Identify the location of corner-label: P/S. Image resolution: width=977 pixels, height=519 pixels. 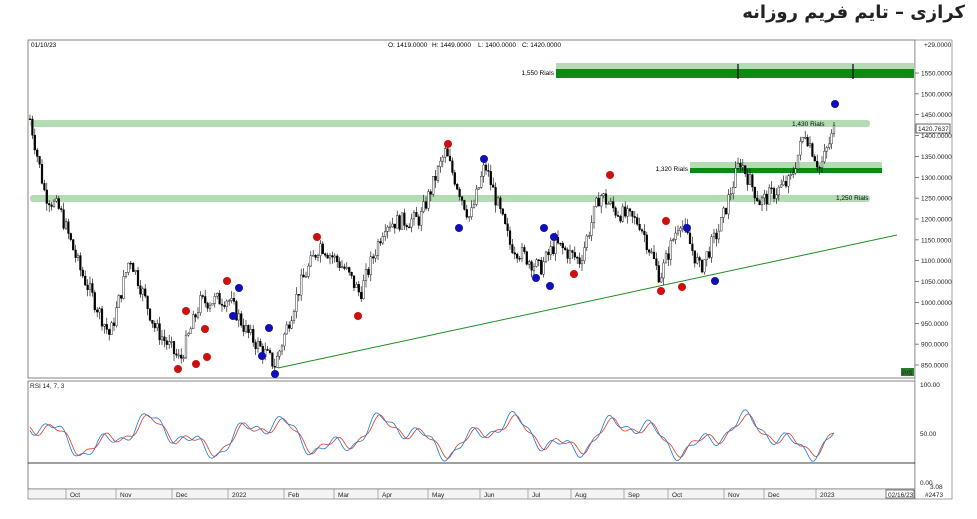
(907, 373).